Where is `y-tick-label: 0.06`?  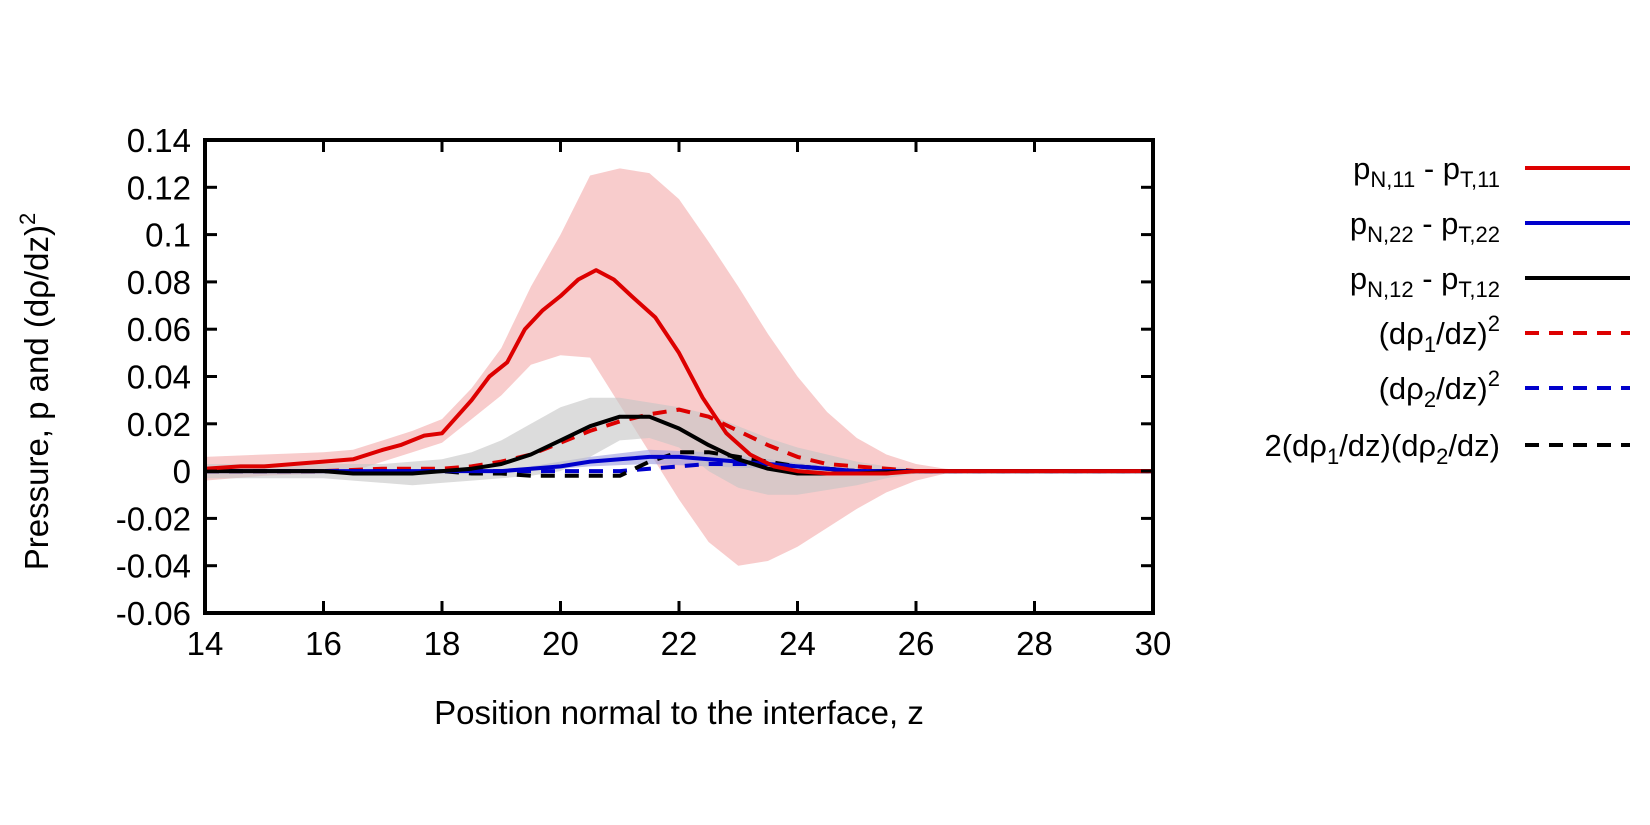
y-tick-label: 0.06 is located at coordinates (159, 329).